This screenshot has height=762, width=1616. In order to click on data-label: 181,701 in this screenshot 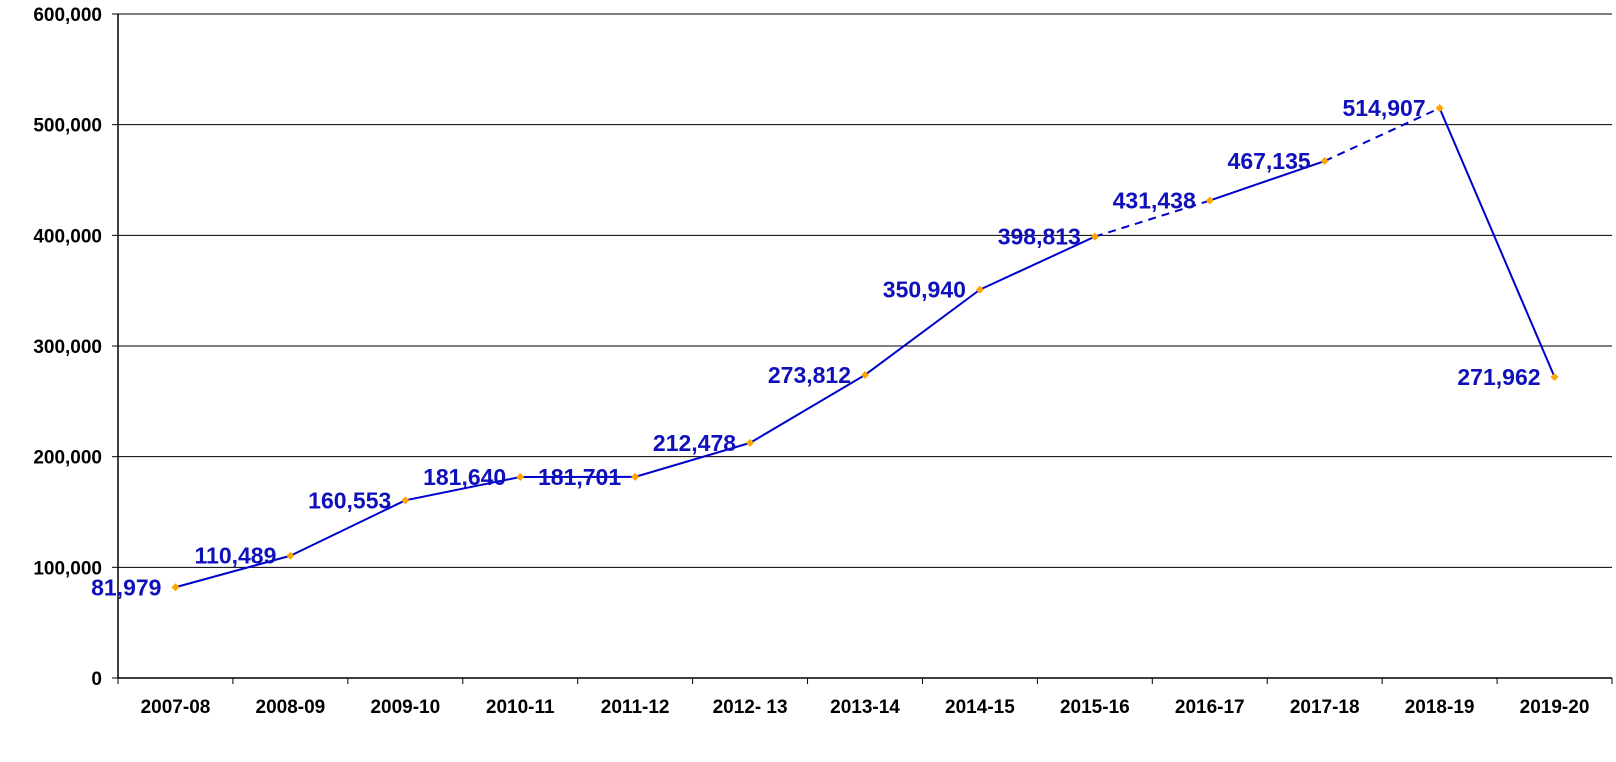, I will do `click(579, 477)`.